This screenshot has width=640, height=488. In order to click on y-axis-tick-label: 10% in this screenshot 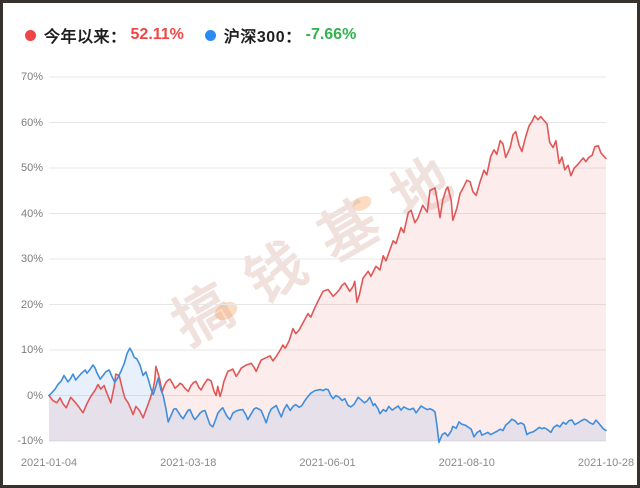, I will do `click(31, 350)`.